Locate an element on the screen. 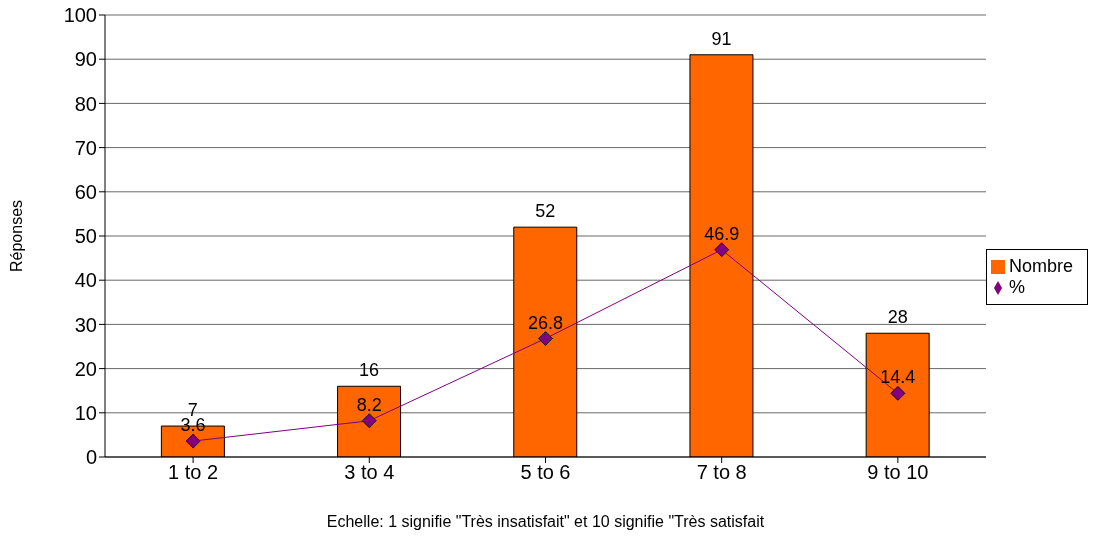  x-tick-label: 7 to 8 is located at coordinates (721, 472).